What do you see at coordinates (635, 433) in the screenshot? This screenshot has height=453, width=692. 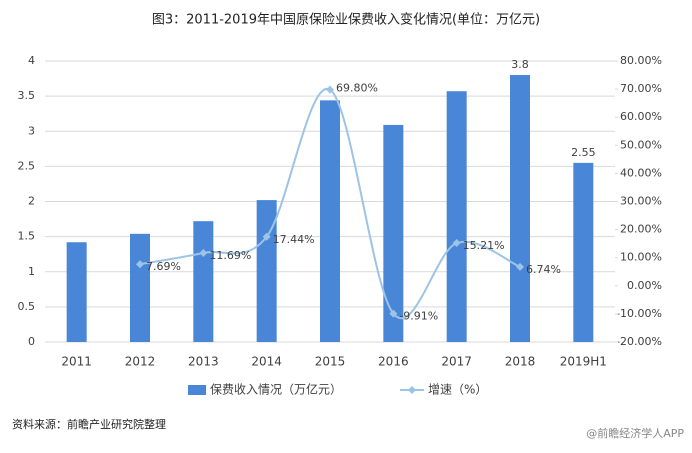 I see `watermark: @前瞻经济学人APP` at bounding box center [635, 433].